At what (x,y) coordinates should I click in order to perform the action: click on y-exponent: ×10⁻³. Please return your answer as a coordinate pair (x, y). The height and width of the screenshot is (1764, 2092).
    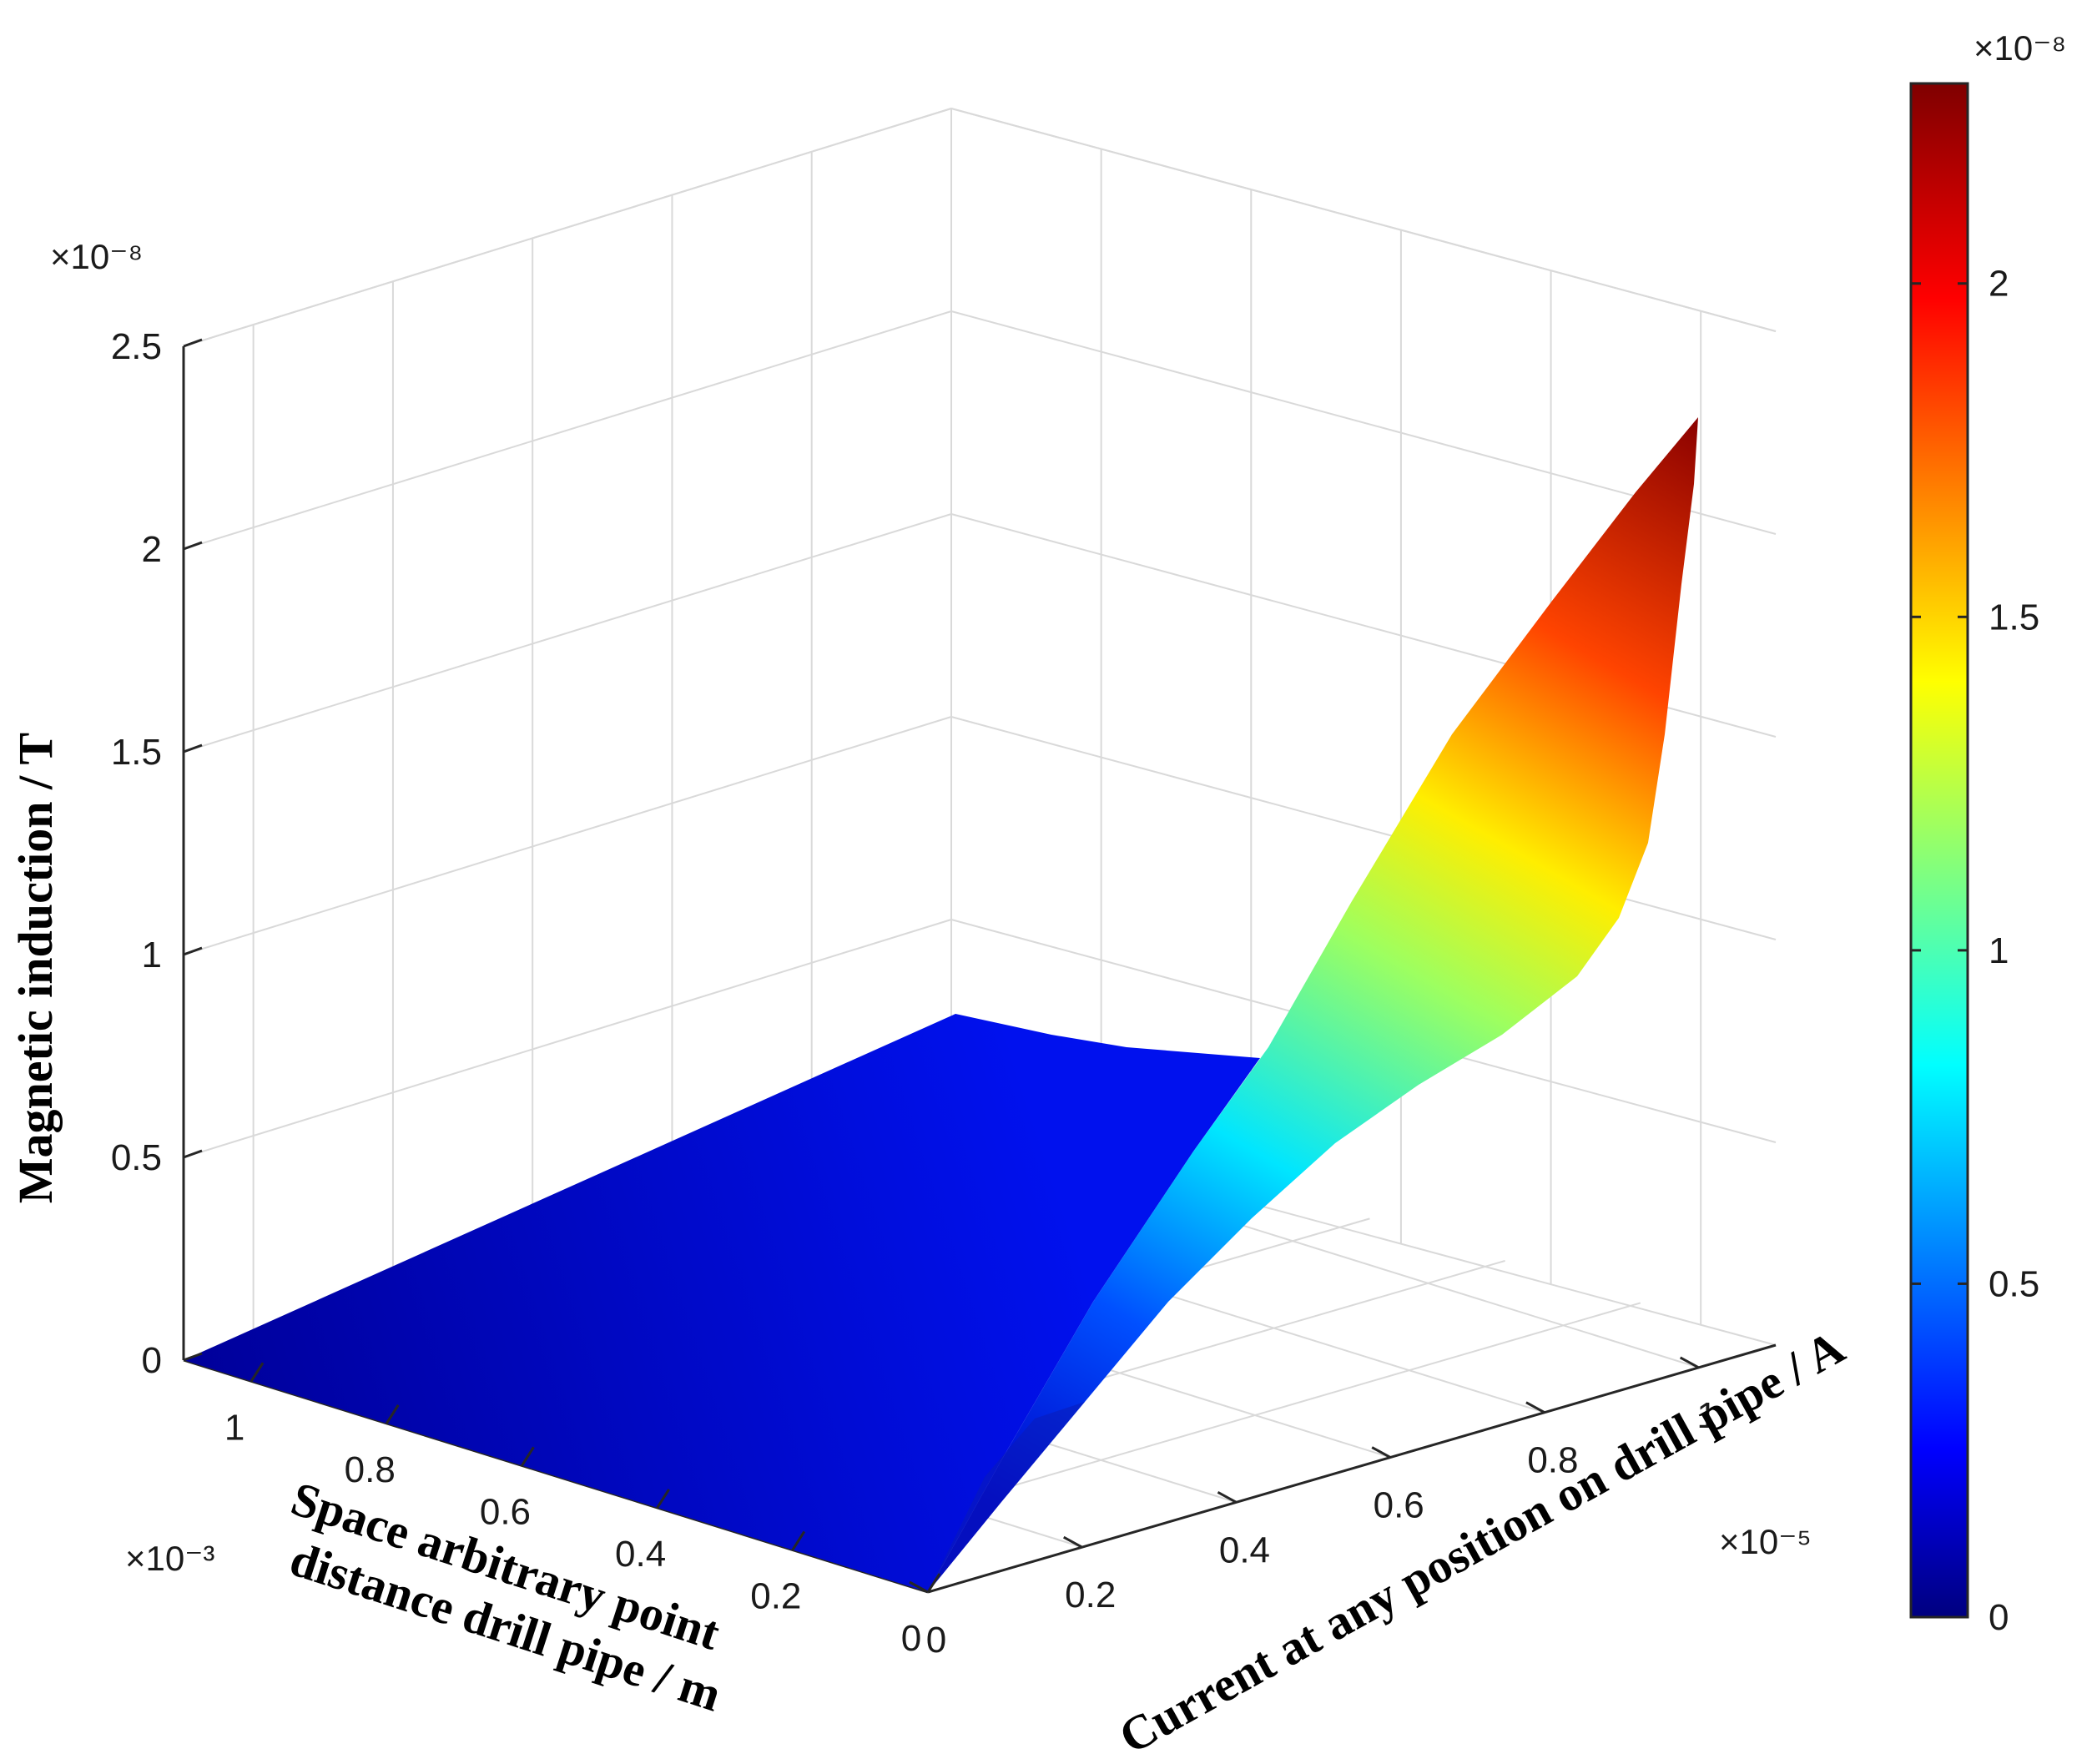
    Looking at the image, I should click on (169, 1558).